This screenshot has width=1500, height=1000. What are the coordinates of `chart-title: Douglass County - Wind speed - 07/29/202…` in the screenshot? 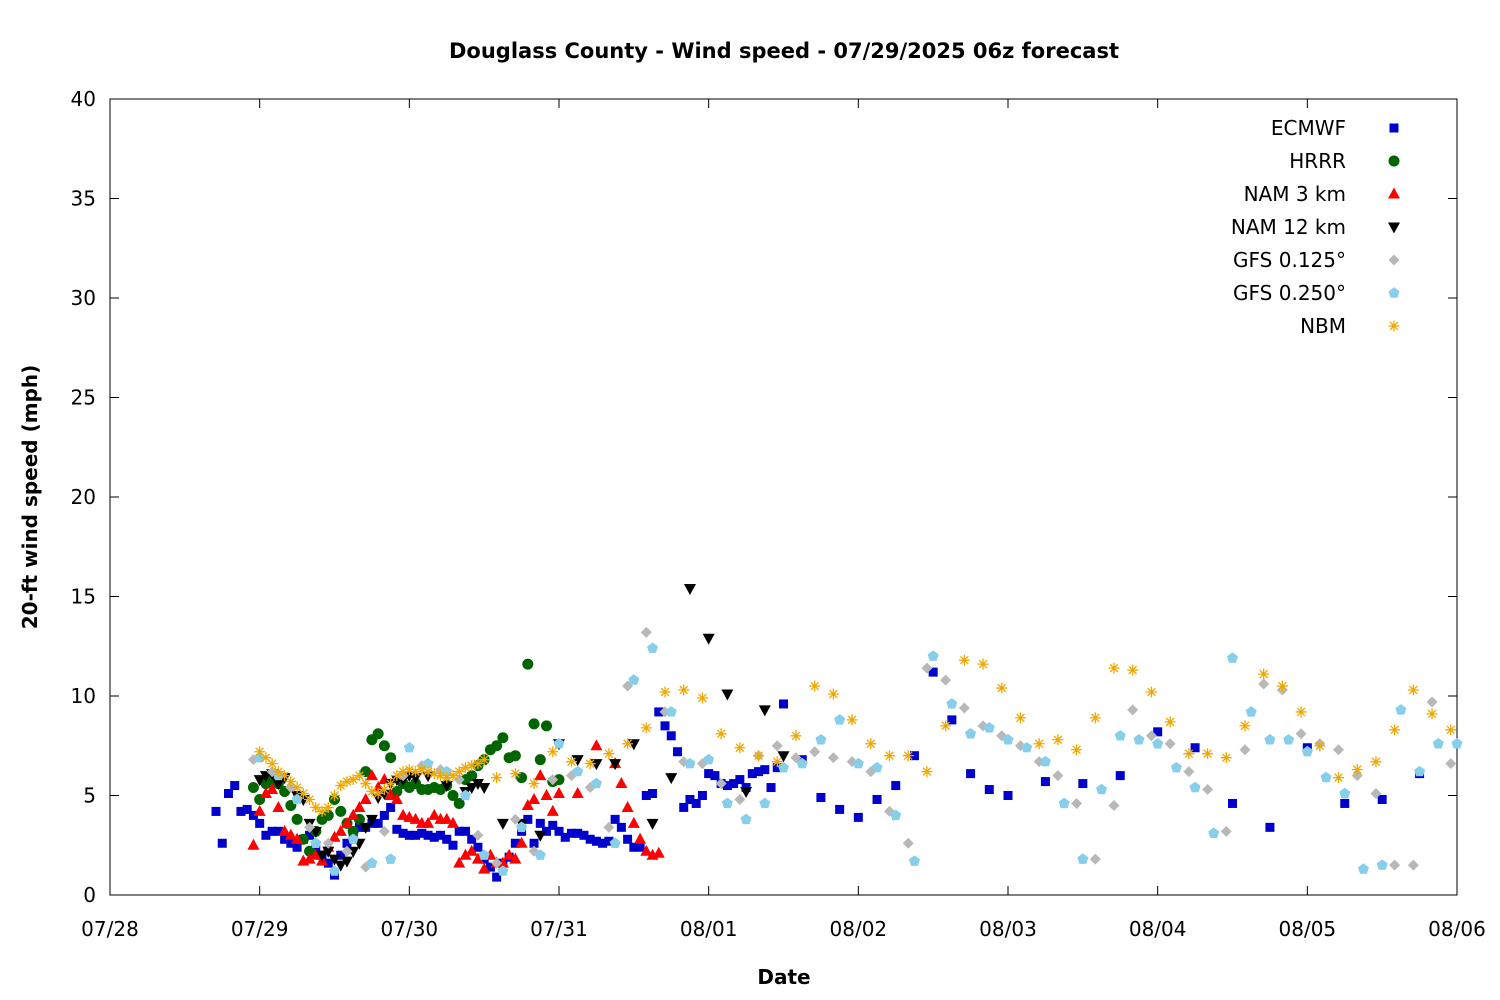 It's located at (784, 51).